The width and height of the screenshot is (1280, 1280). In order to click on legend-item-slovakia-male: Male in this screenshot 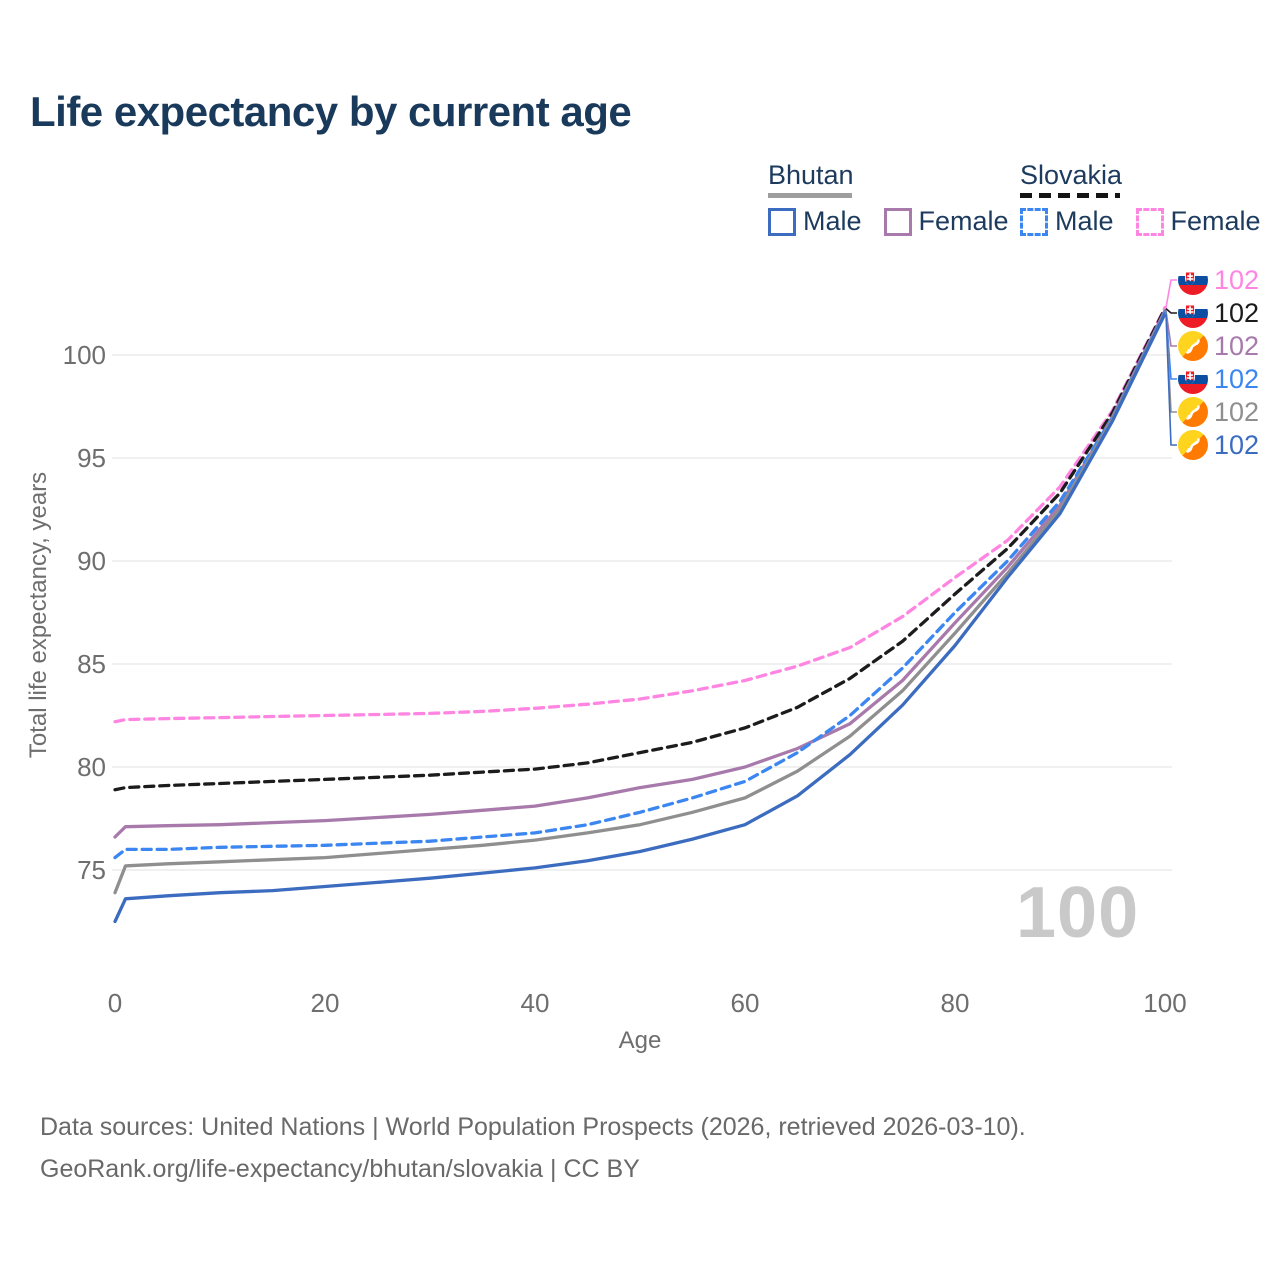, I will do `click(1067, 221)`.